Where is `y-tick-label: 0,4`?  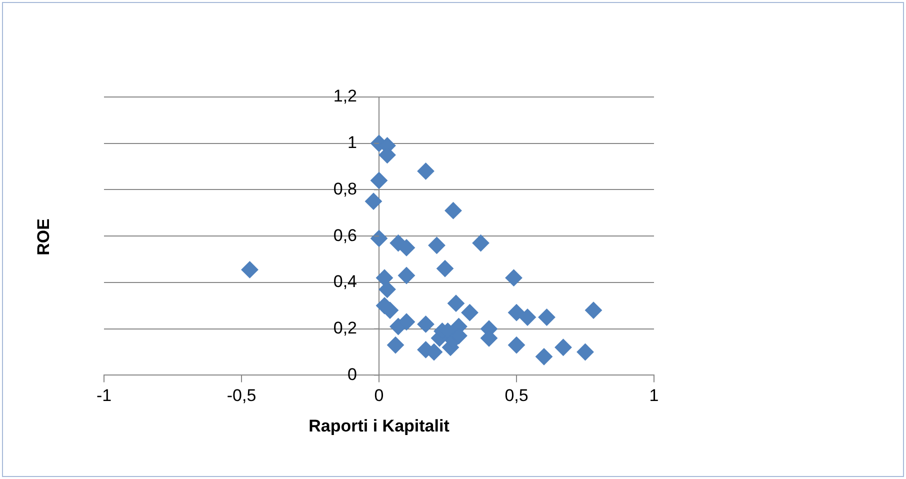 y-tick-label: 0,4 is located at coordinates (345, 282).